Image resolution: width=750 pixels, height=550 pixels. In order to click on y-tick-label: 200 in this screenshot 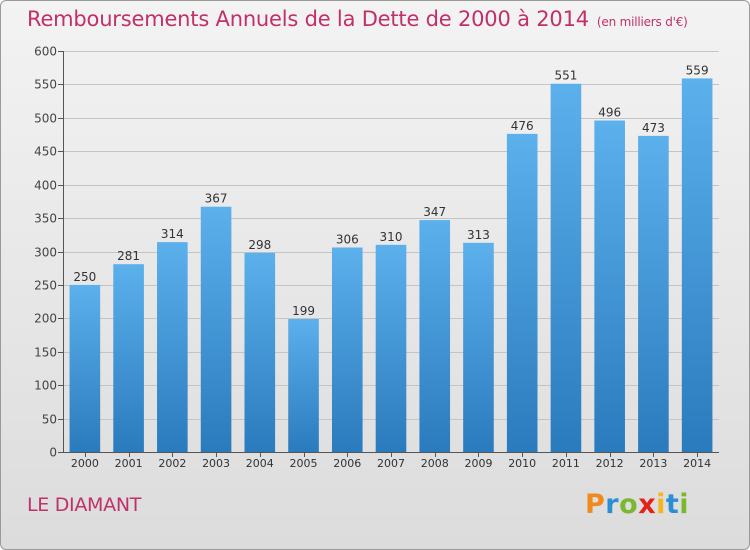, I will do `click(45, 319)`.